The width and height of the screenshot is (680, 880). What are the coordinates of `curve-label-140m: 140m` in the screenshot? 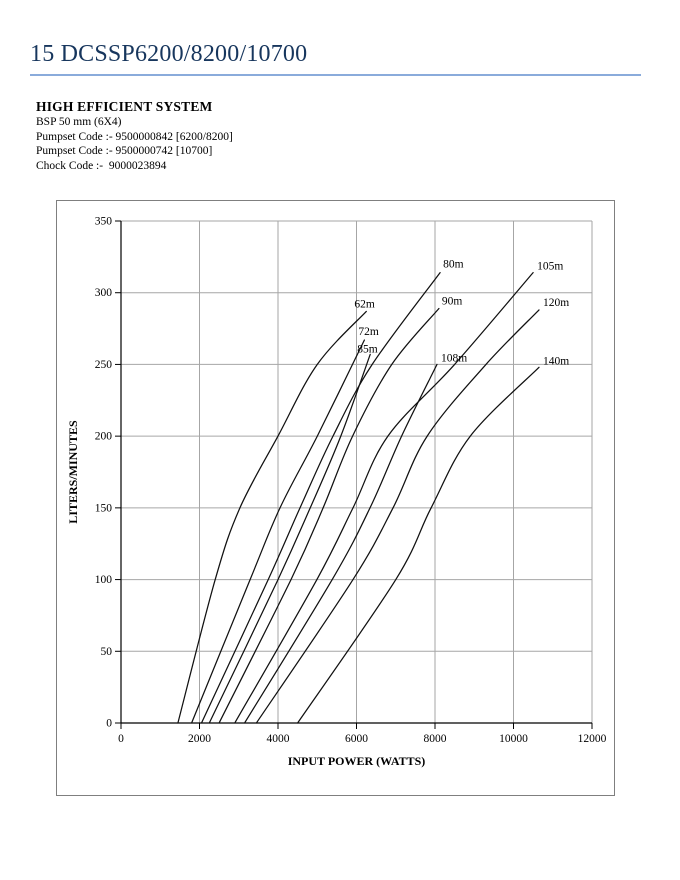 It's located at (556, 361).